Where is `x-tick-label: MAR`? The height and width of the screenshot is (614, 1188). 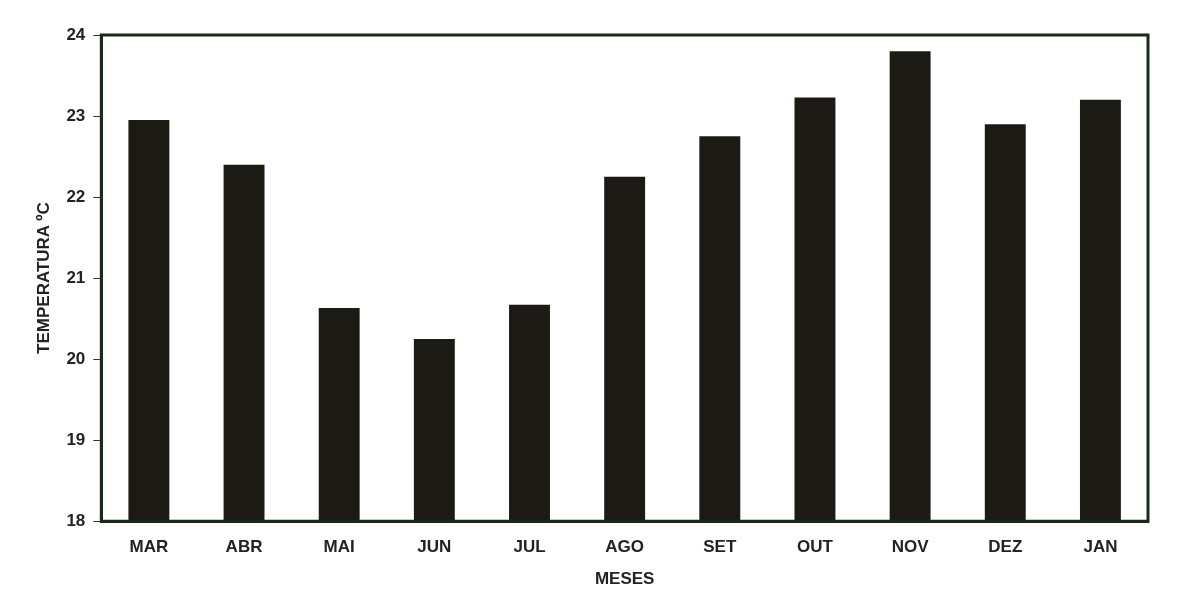 x-tick-label: MAR is located at coordinates (149, 547).